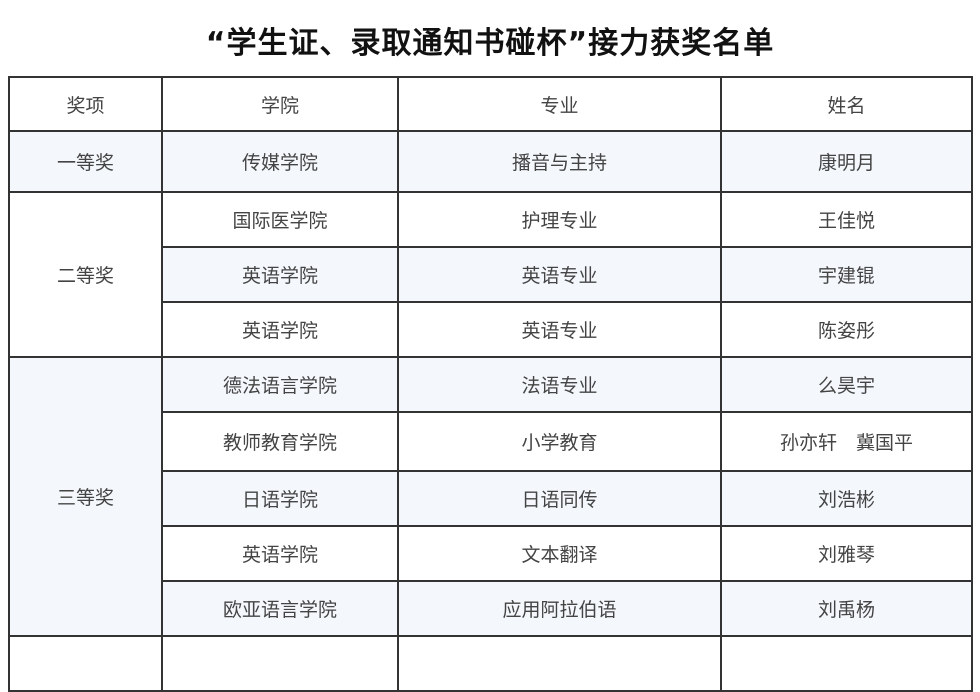 This screenshot has width=980, height=692. I want to click on header-award: 奖项, so click(85, 104).